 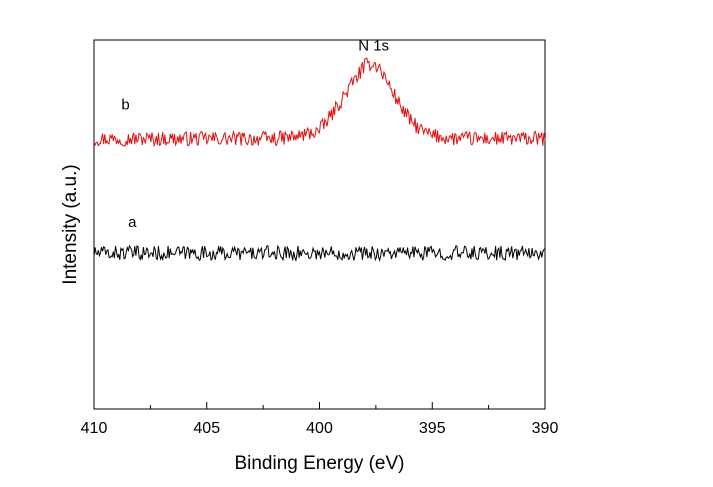 I want to click on annotation-label: N 1s, so click(x=373, y=45).